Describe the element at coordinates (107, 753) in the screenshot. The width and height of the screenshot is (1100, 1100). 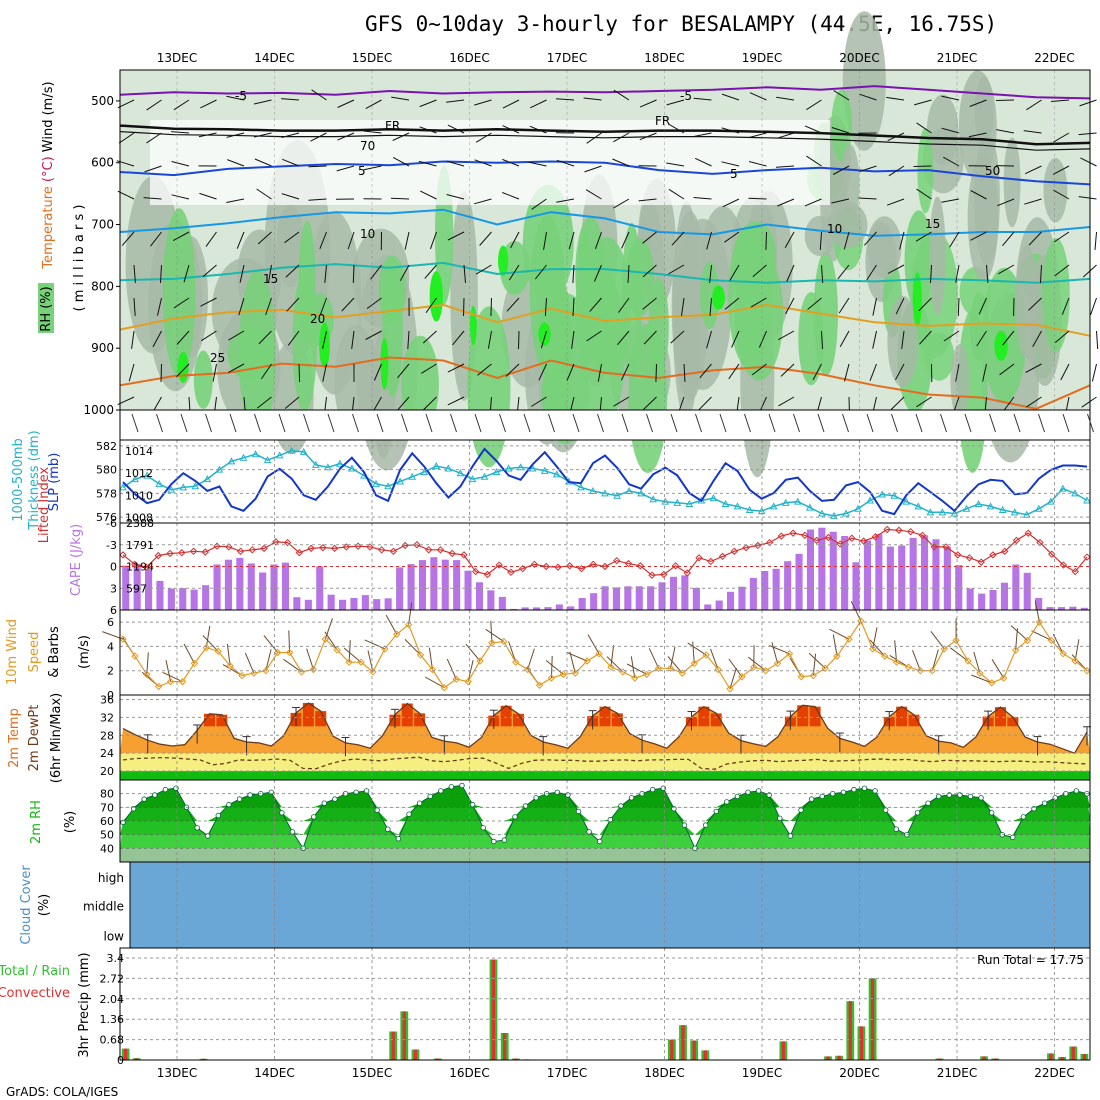
I see `temp-tick-label: 24` at that location.